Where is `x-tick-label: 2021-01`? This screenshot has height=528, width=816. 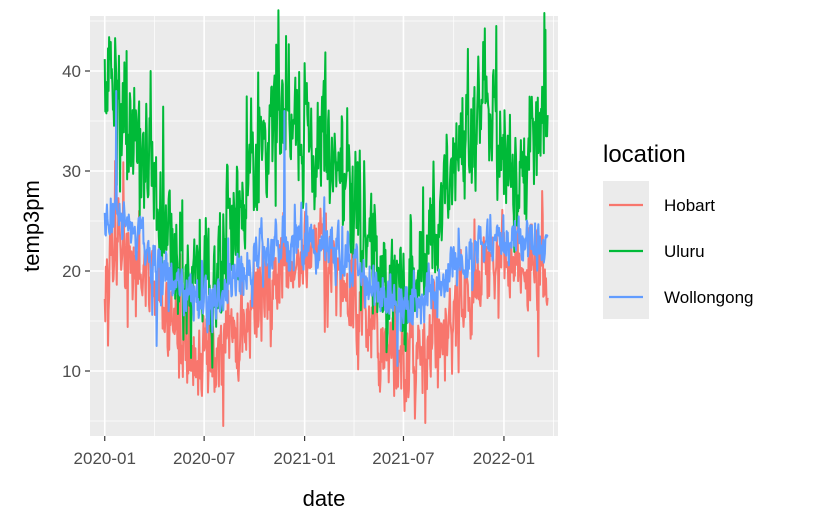
x-tick-label: 2021-01 is located at coordinates (304, 458).